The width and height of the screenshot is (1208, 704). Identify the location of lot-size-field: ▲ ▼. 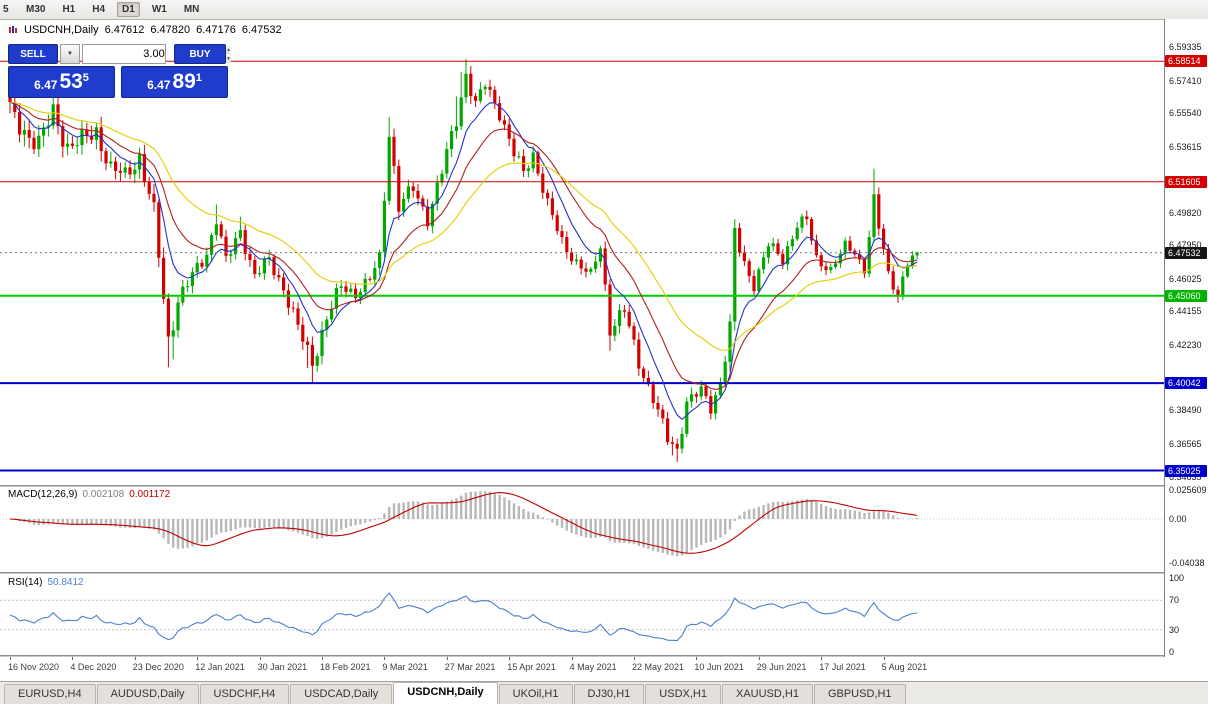
(156, 54).